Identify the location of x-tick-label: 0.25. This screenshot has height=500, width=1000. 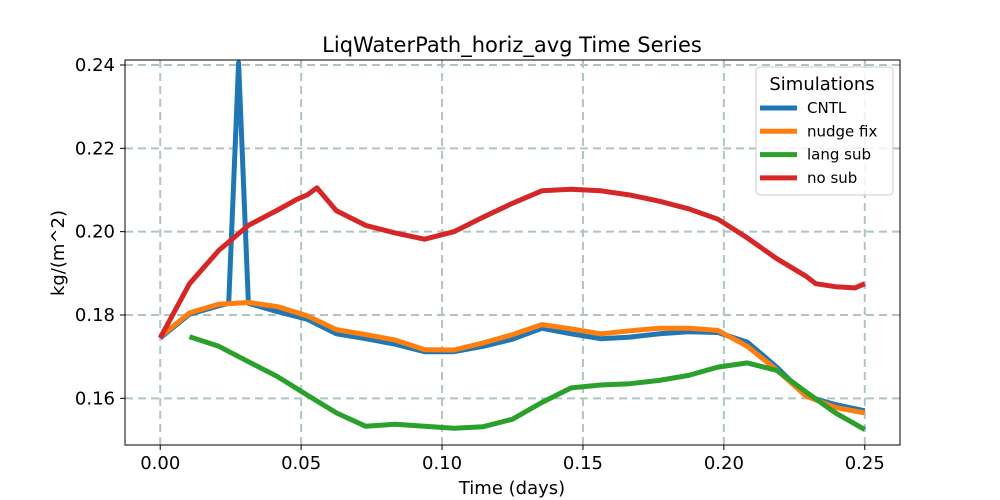
(865, 463).